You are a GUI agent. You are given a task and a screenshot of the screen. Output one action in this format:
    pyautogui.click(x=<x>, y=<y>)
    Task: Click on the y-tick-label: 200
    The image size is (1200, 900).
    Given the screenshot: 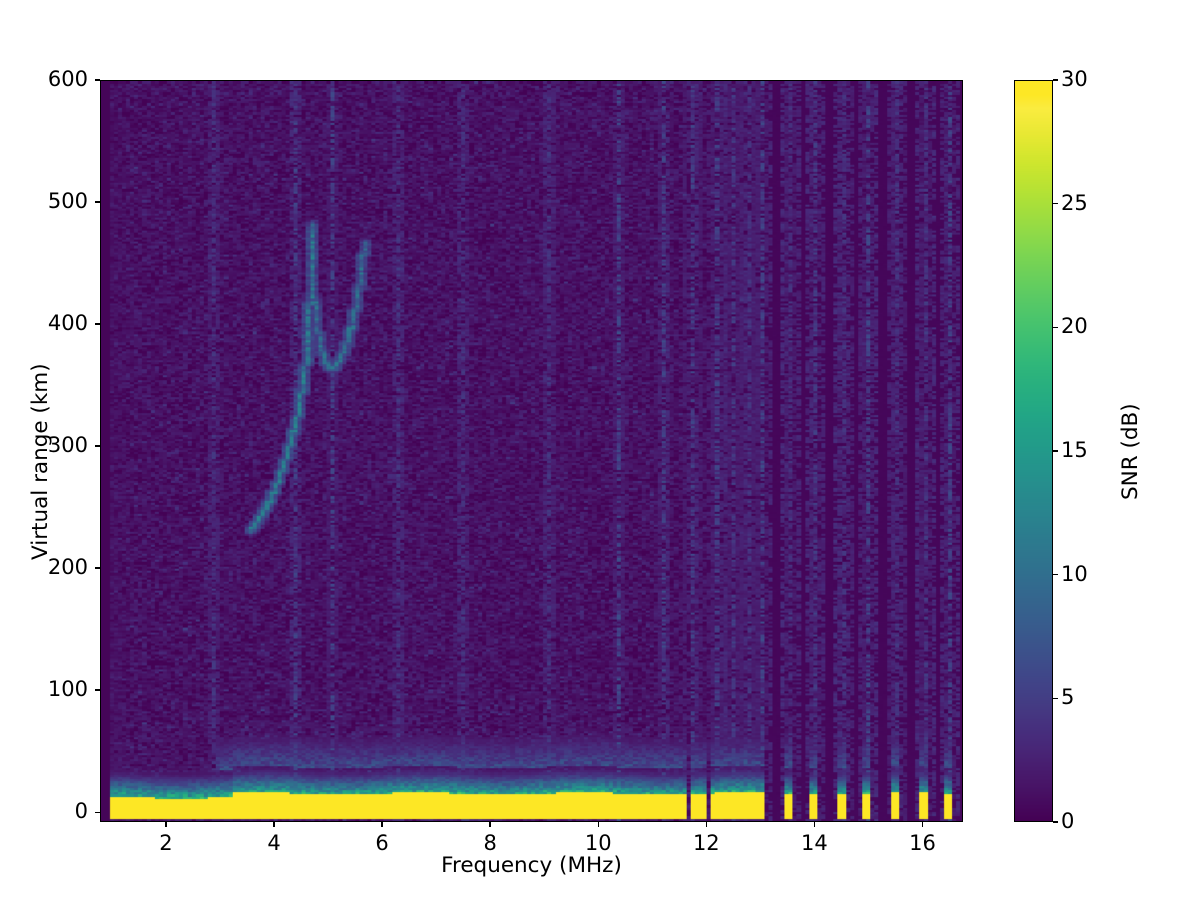 What is the action you would take?
    pyautogui.click(x=67, y=567)
    